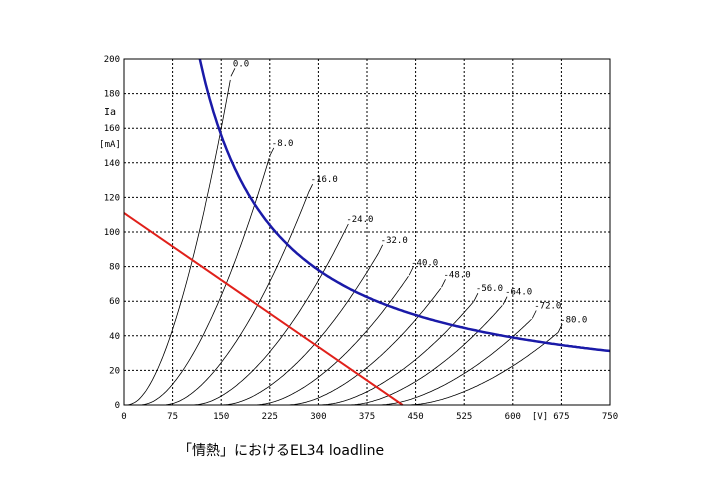  I want to click on x-tick-label: 525, so click(464, 417).